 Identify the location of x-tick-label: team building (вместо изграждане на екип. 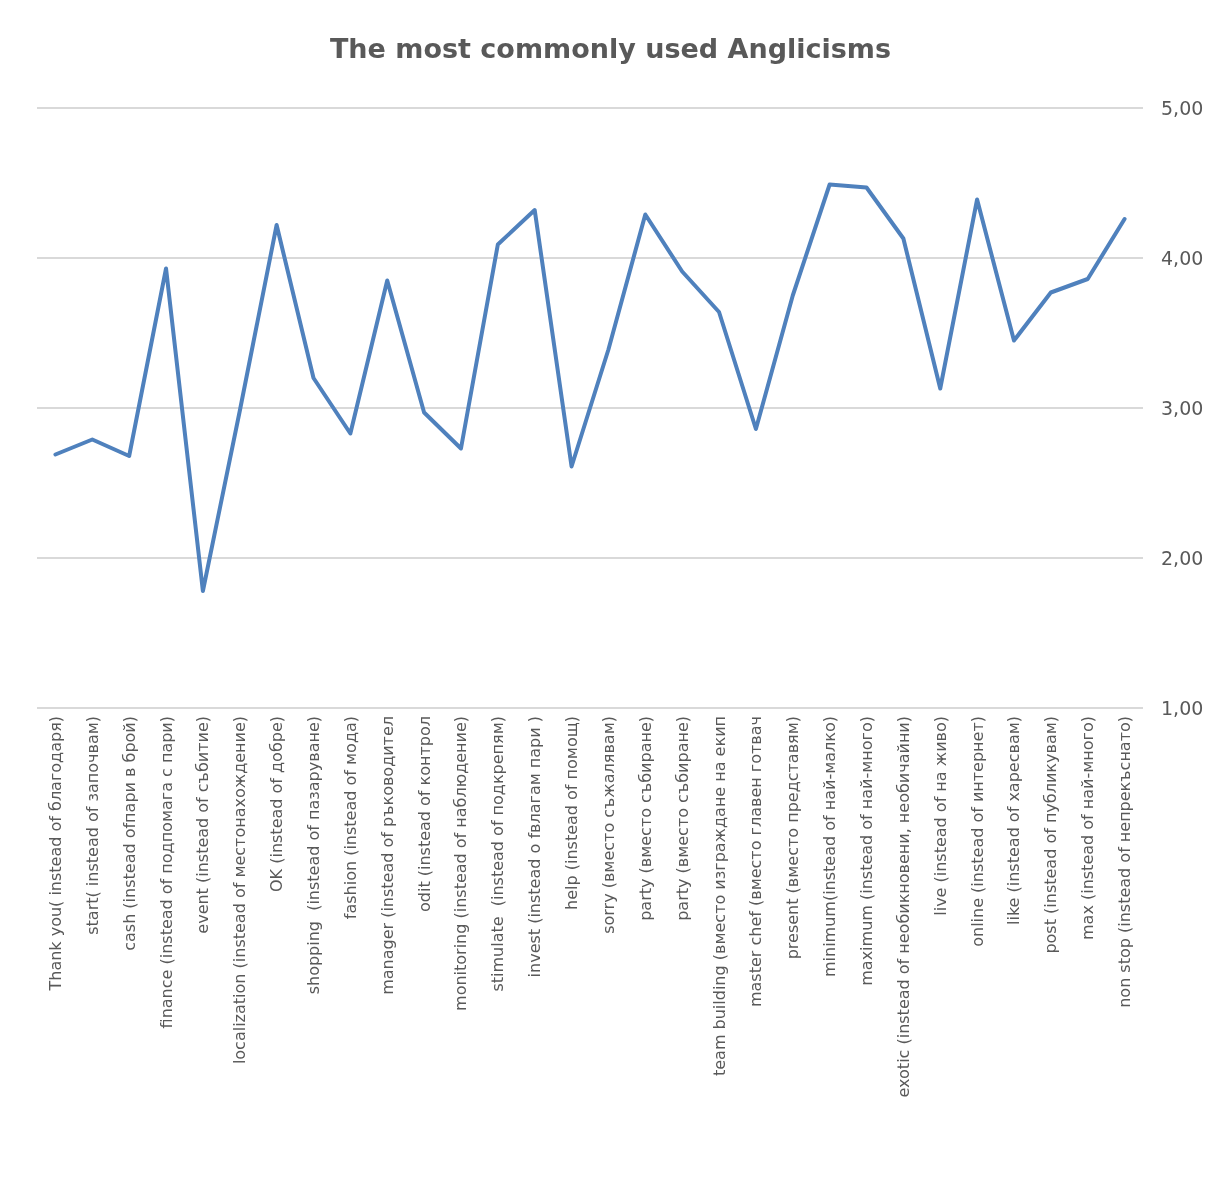
(719, 896).